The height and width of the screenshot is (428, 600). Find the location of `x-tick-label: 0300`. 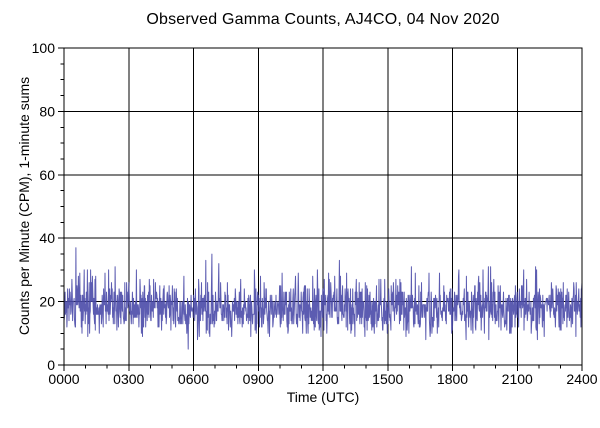

x-tick-label: 0300 is located at coordinates (128, 379).